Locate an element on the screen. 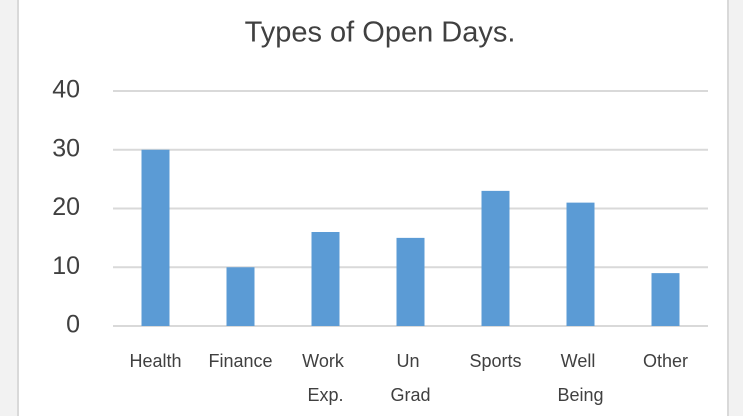 Image resolution: width=743 pixels, height=416 pixels. x-tick-label: Well Being is located at coordinates (580, 378).